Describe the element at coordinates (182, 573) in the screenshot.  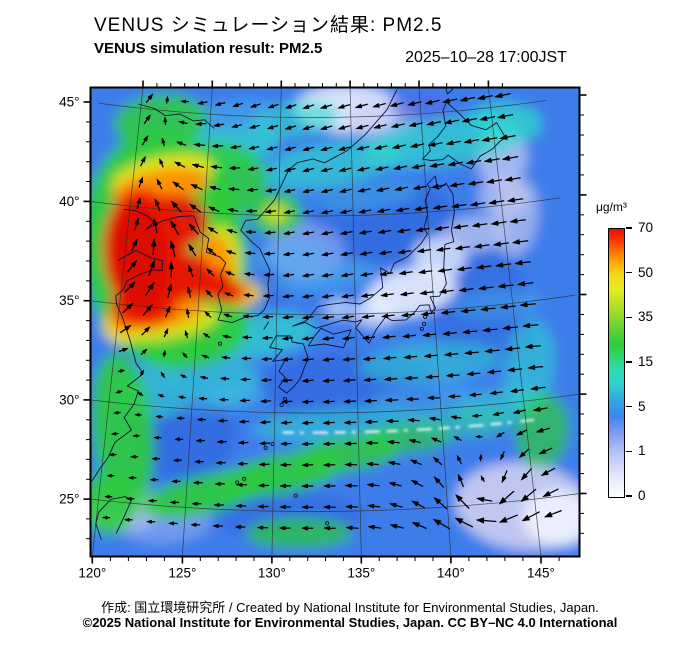
I see `svg-text: 125°` at that location.